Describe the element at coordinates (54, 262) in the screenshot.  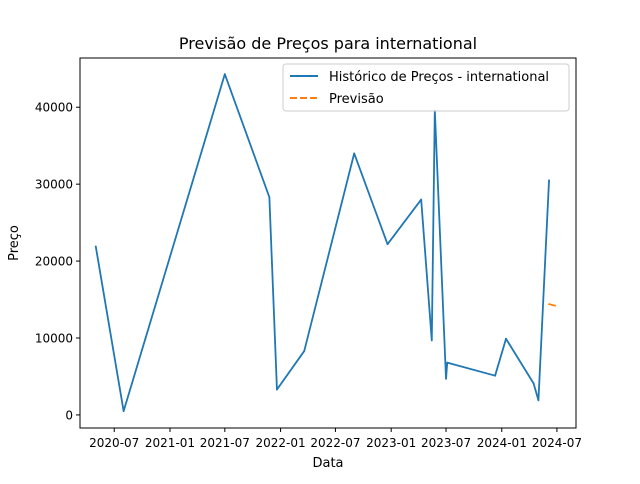
I see `y-tick-label-2: 20000` at that location.